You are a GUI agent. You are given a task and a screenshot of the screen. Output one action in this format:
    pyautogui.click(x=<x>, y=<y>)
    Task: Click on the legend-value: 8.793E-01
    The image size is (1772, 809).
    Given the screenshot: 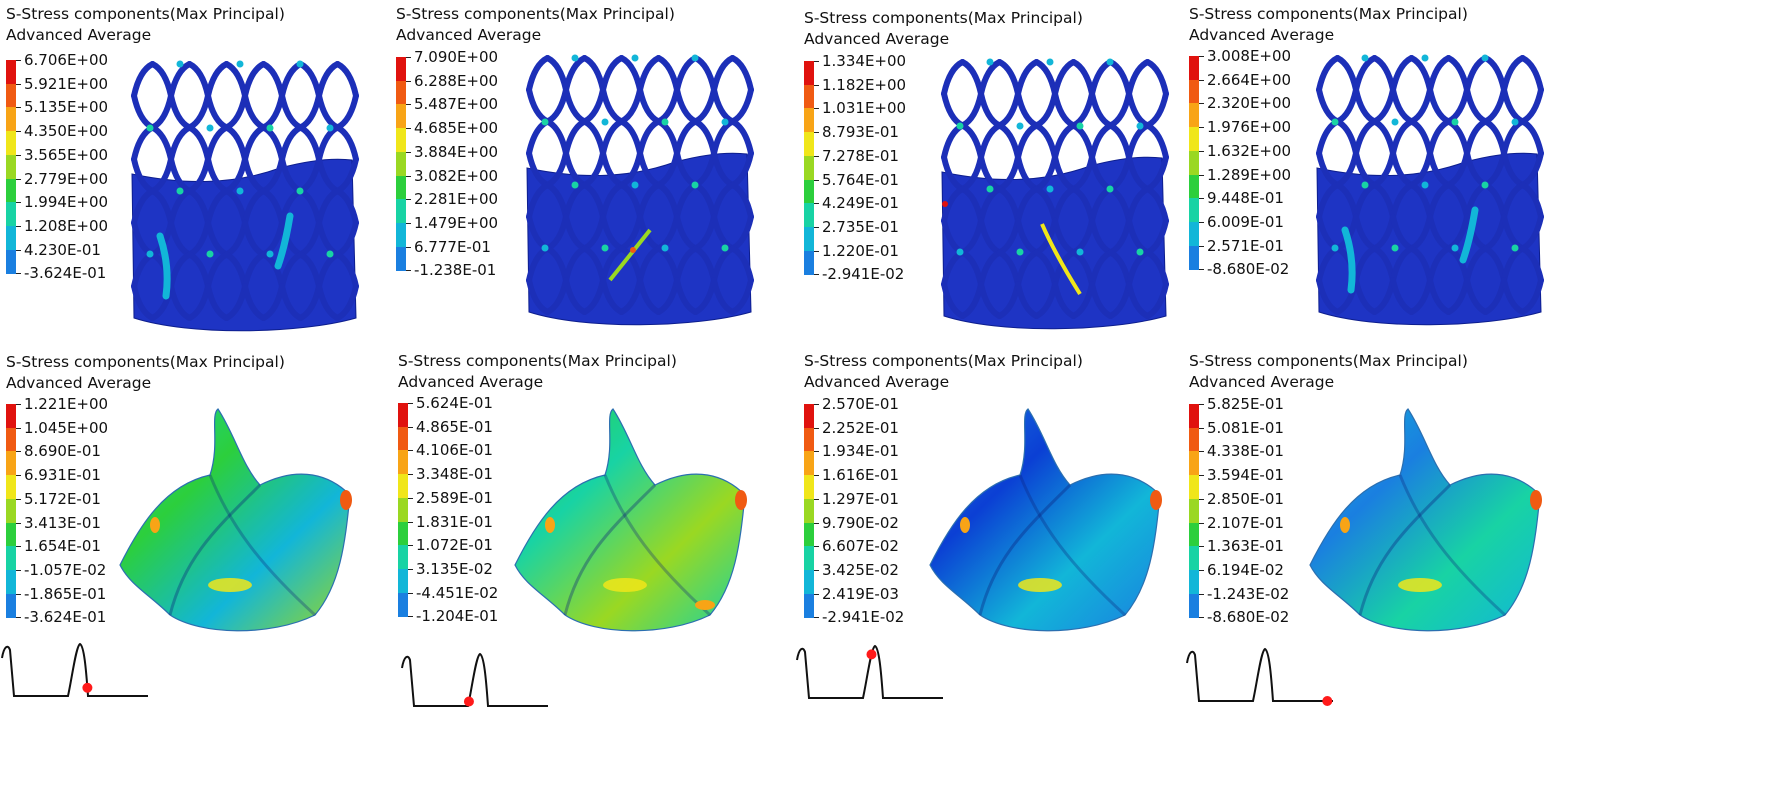 What is the action you would take?
    pyautogui.click(x=860, y=132)
    